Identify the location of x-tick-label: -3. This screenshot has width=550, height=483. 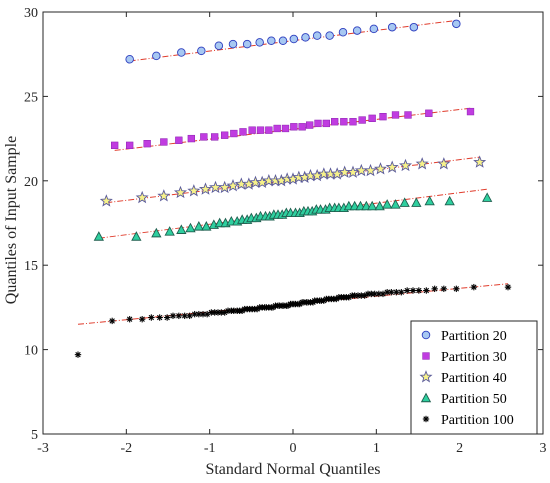
(43, 448).